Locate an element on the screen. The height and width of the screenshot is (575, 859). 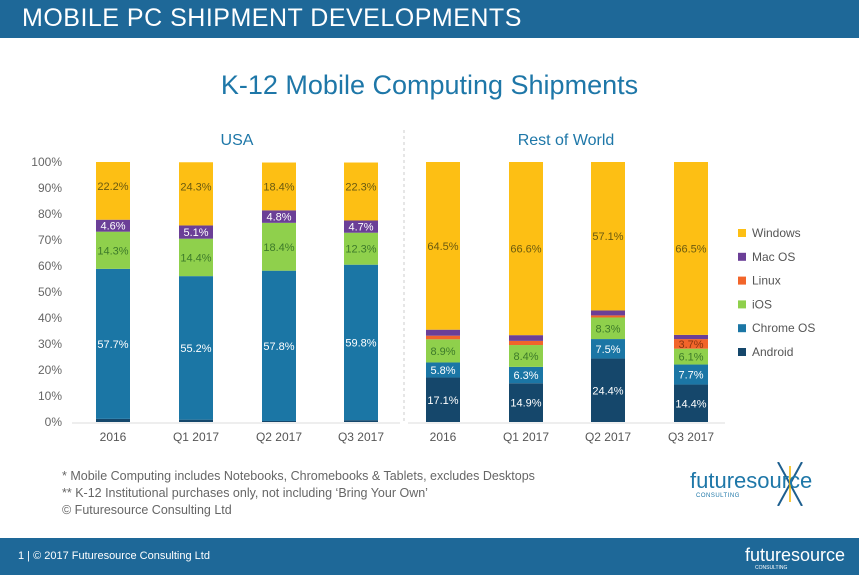
data-label: 3.7% is located at coordinates (690, 345).